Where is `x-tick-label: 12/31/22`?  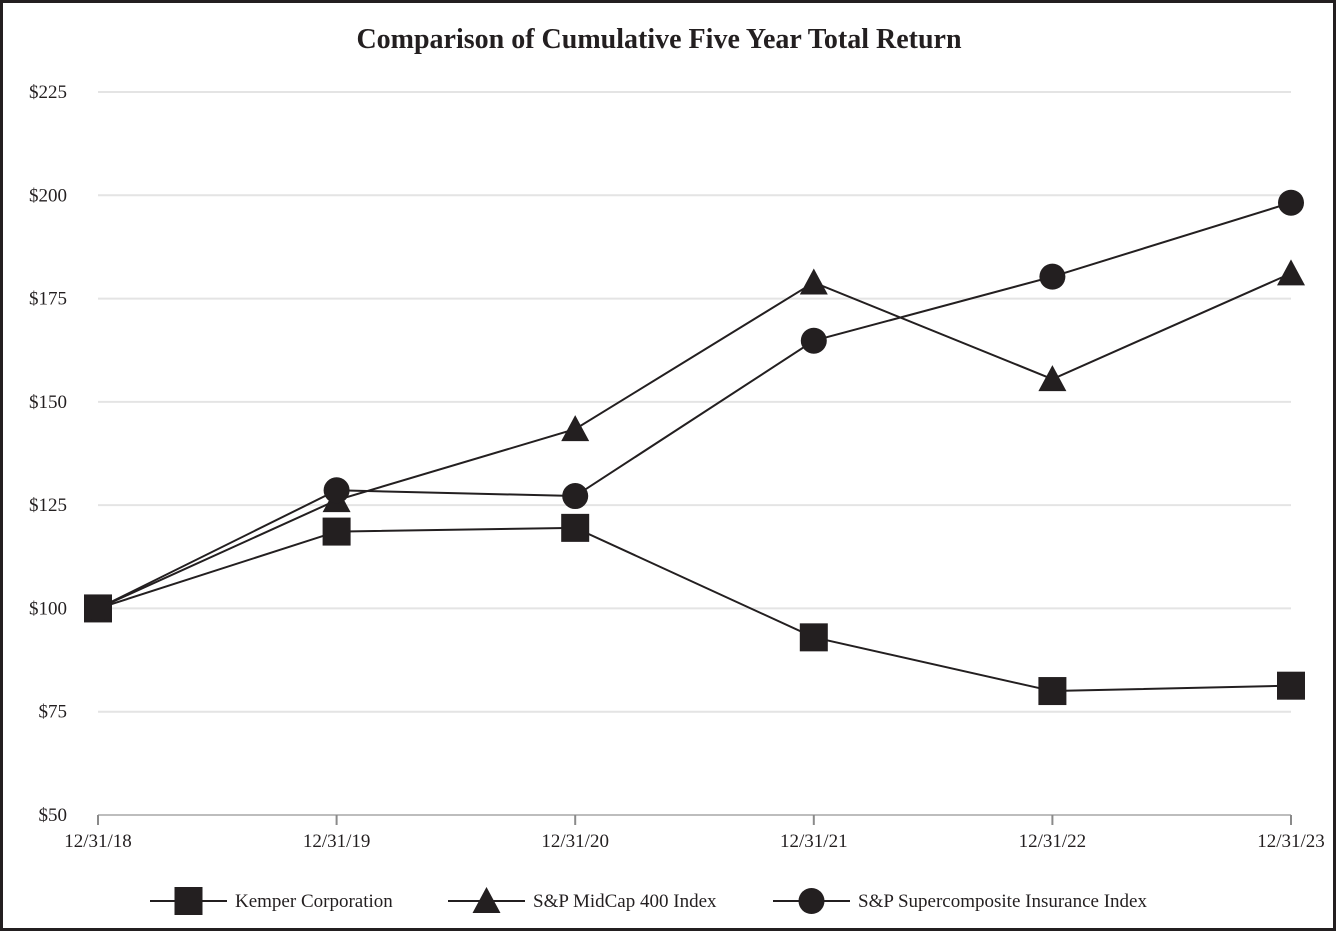
x-tick-label: 12/31/22 is located at coordinates (1053, 841).